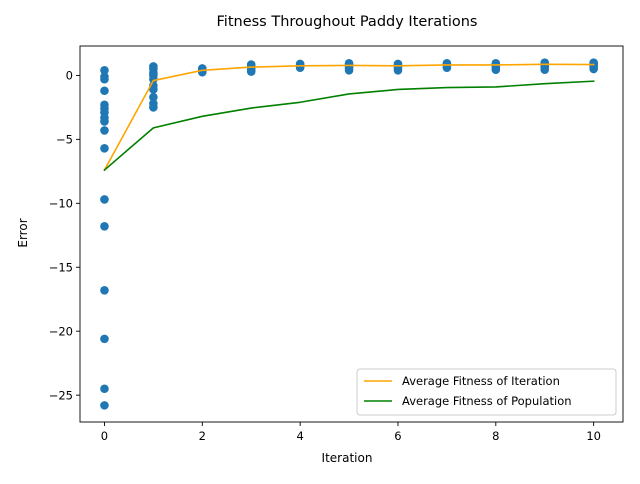 The height and width of the screenshot is (484, 640). Describe the element at coordinates (64, 140) in the screenshot. I see `y-tick-label: −5` at that location.